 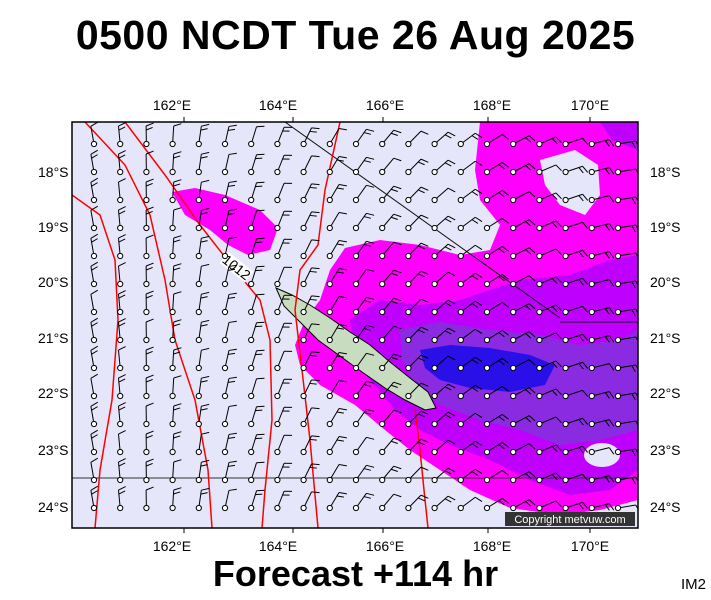 I want to click on lon-label: 168°E, so click(x=492, y=105).